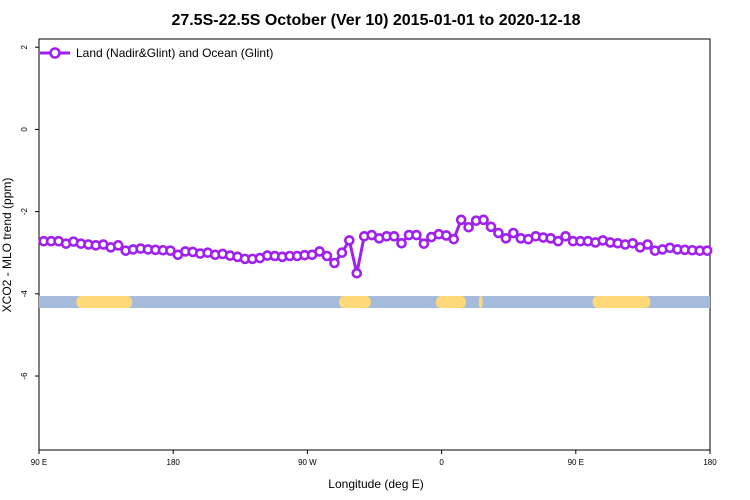 This screenshot has height=500, width=750. Describe the element at coordinates (174, 53) in the screenshot. I see `legend-label: Land (Nadir&Glint) and Ocean (Glint)` at that location.